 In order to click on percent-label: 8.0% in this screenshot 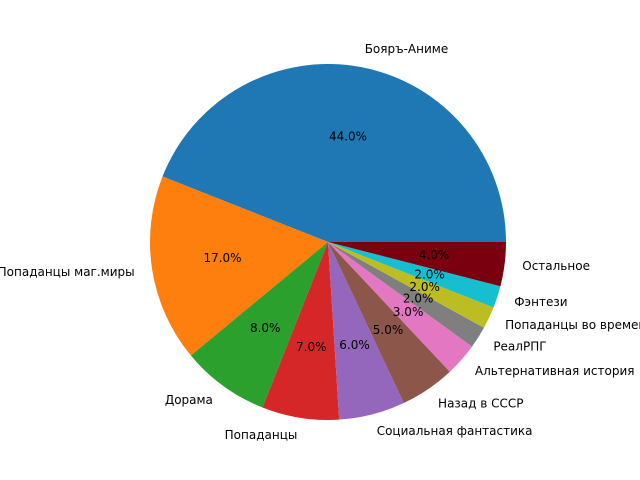, I will do `click(265, 328)`.